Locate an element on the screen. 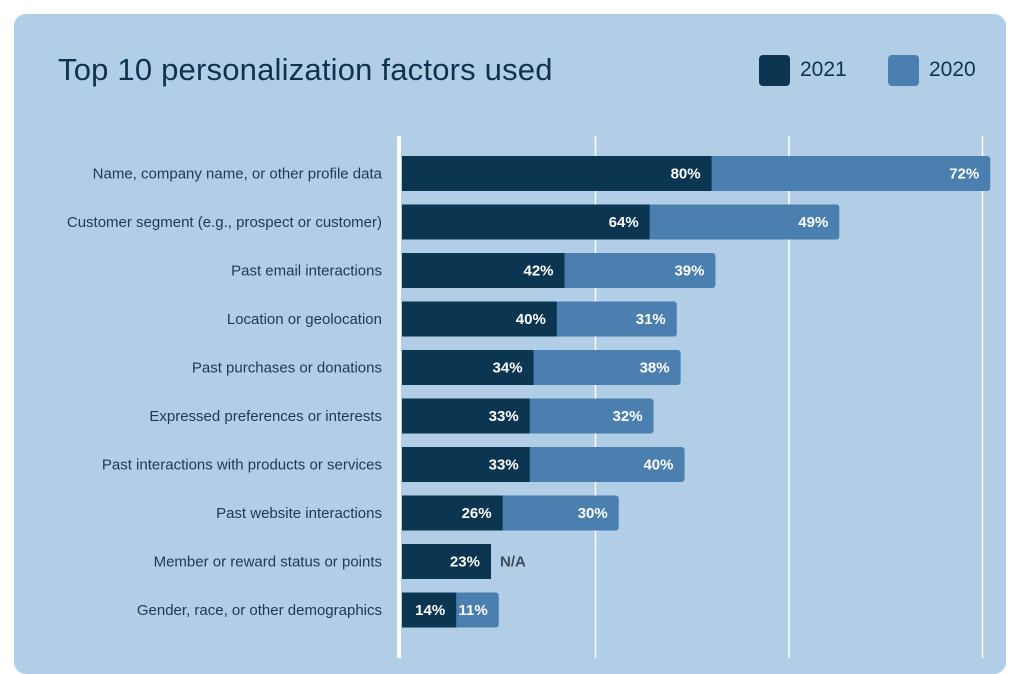 The image size is (1024, 674). category-label: Past email interactions is located at coordinates (306, 271).